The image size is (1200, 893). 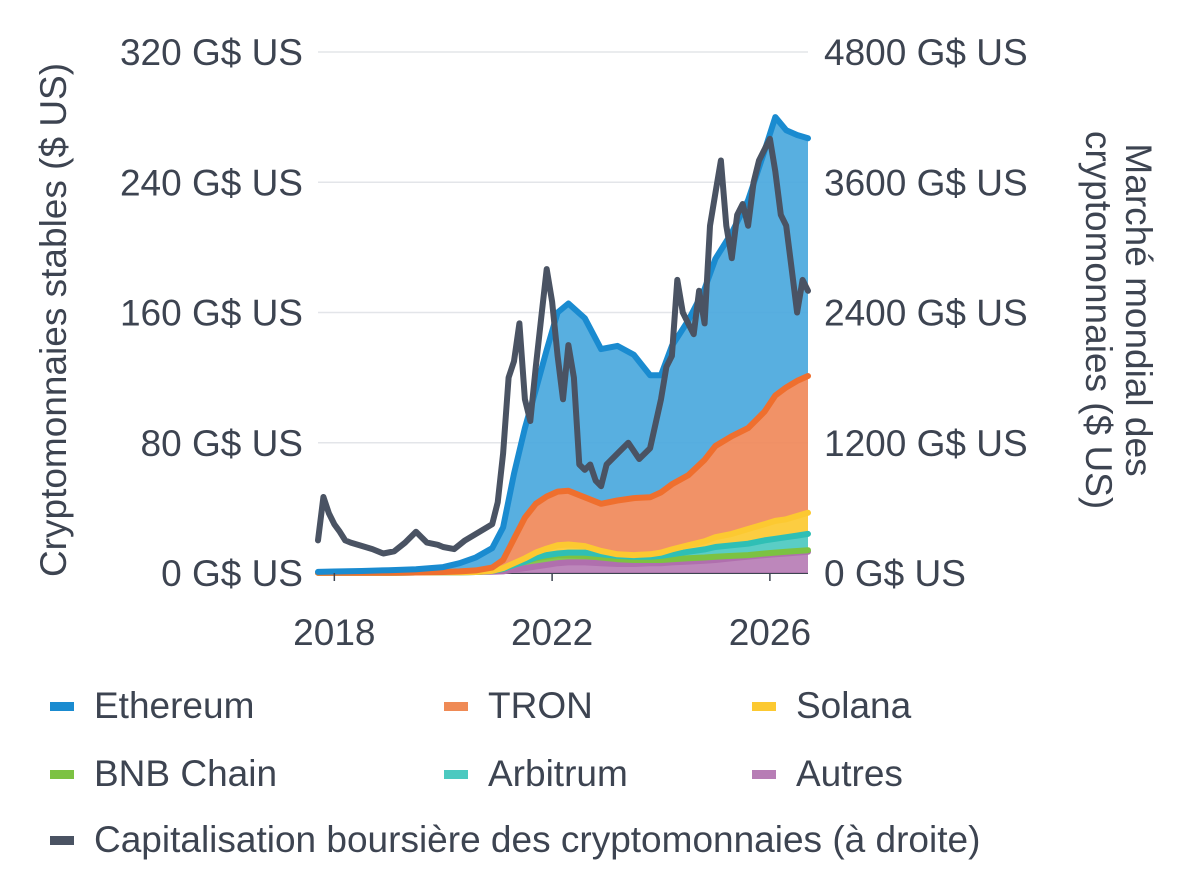 I want to click on y-tick-label-left: 80 G$ US, so click(x=222, y=443).